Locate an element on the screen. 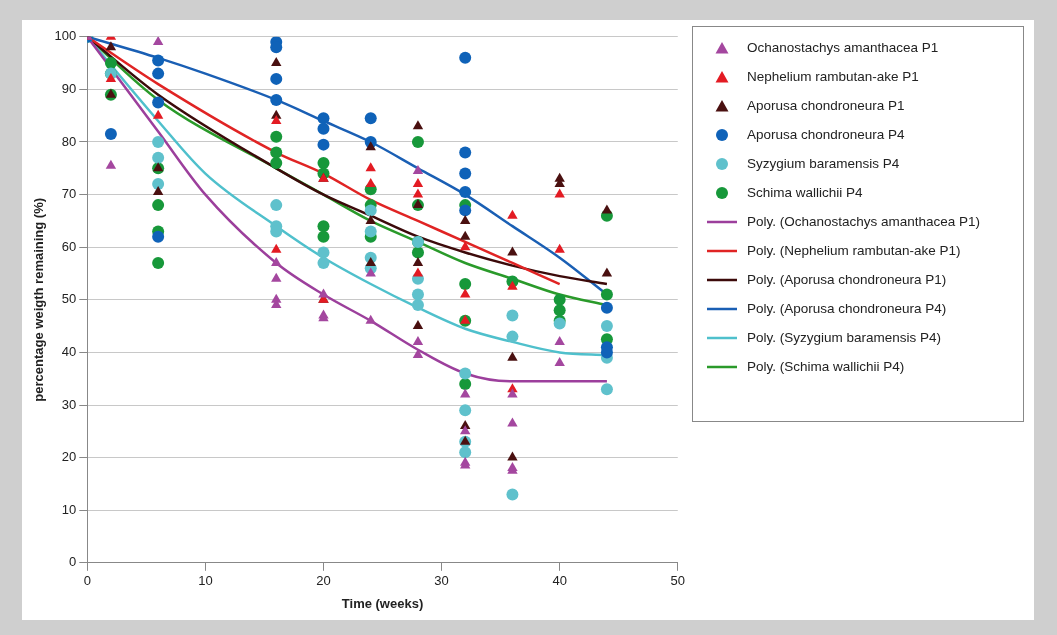  legend-label: Aporusa chondroneura P4 is located at coordinates (826, 134).